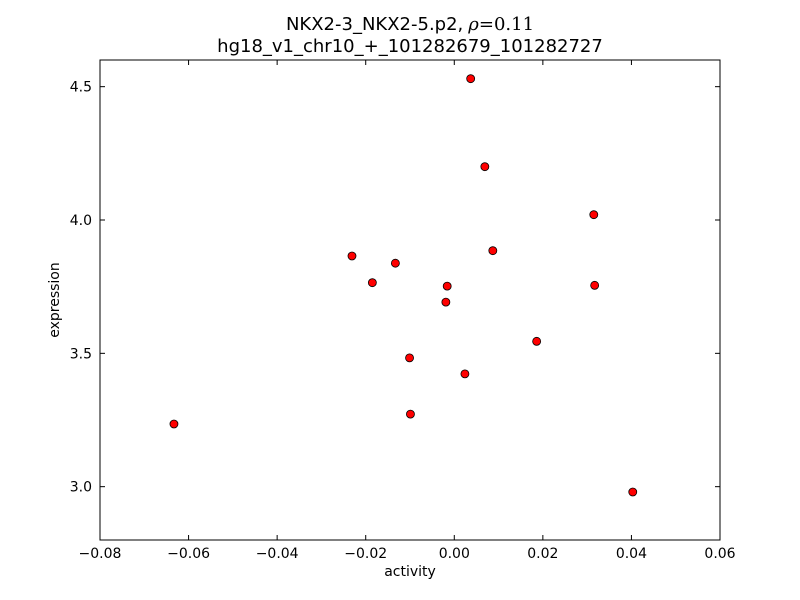 The image size is (800, 600). What do you see at coordinates (188, 554) in the screenshot?
I see `x-tick-label: −0.06` at bounding box center [188, 554].